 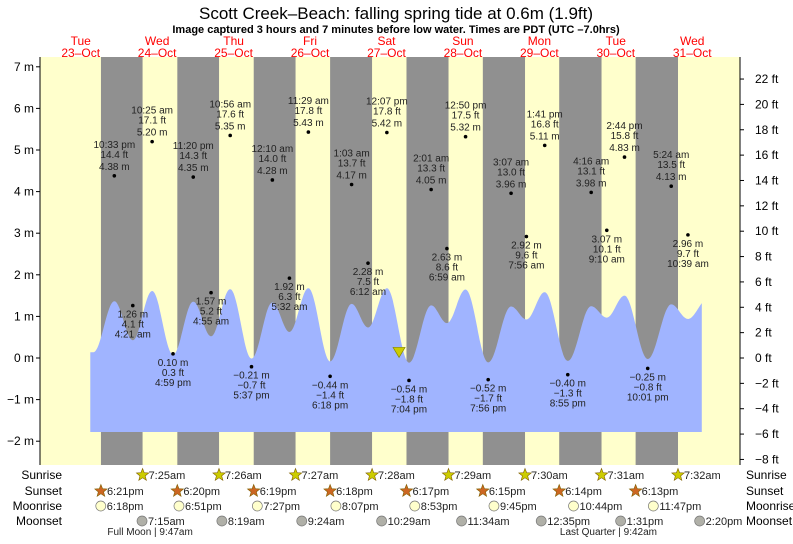 What do you see at coordinates (431, 181) in the screenshot?
I see `high-tide-meters: 4.05 m` at bounding box center [431, 181].